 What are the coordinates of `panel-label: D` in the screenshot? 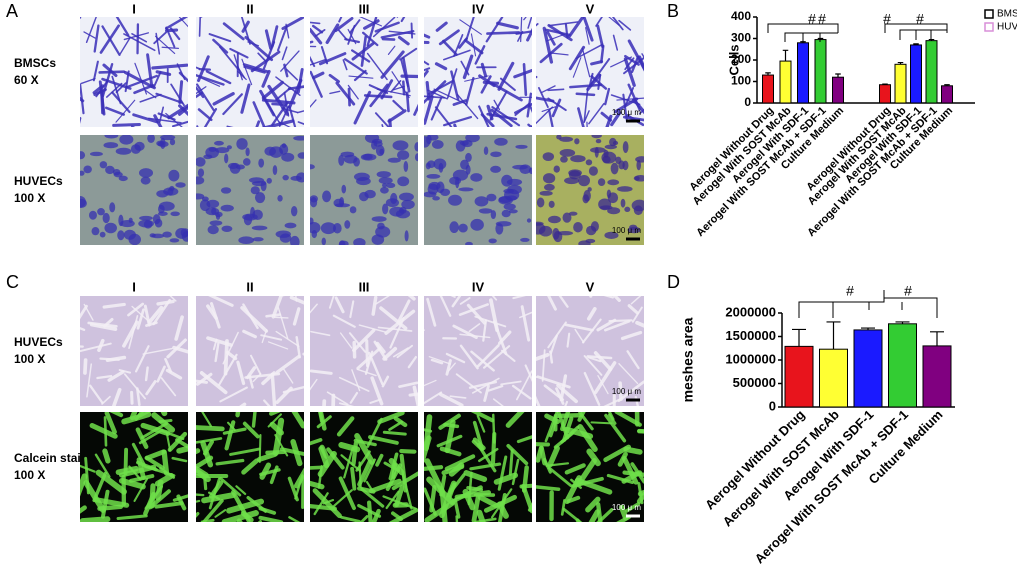 It's located at (673, 282).